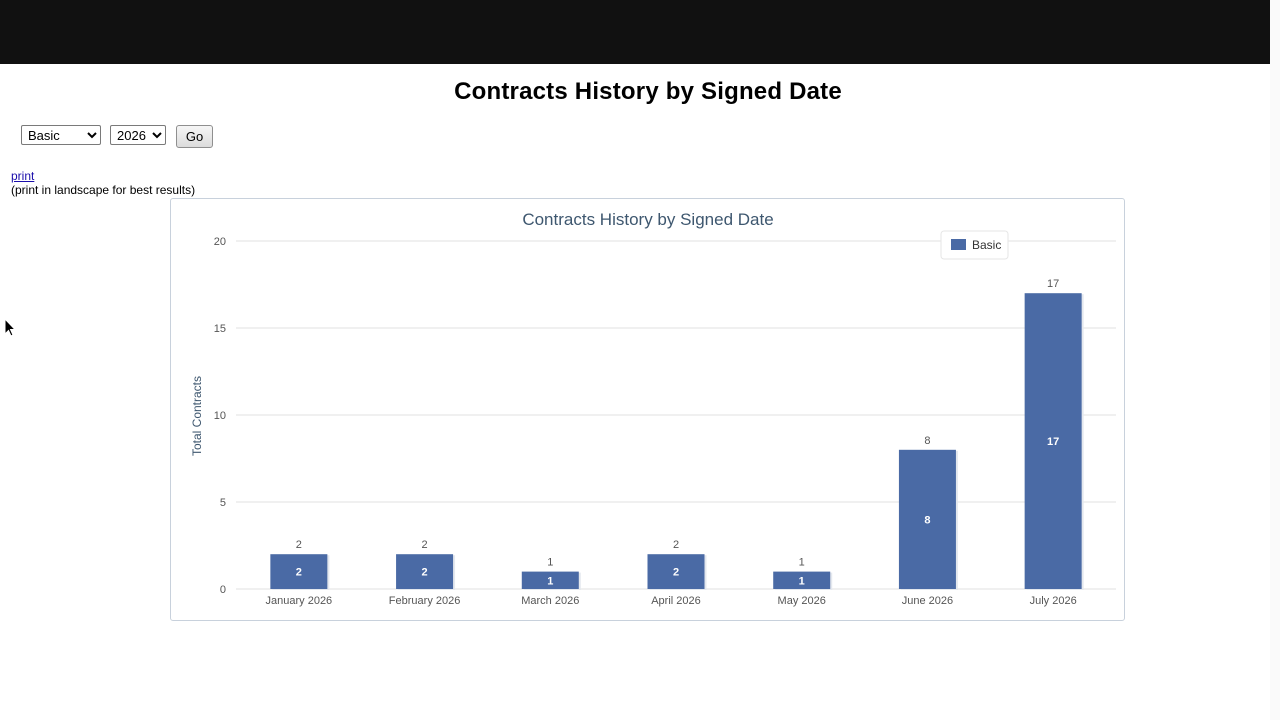 The height and width of the screenshot is (720, 1280). What do you see at coordinates (1053, 284) in the screenshot?
I see `bar-value-label: 17` at bounding box center [1053, 284].